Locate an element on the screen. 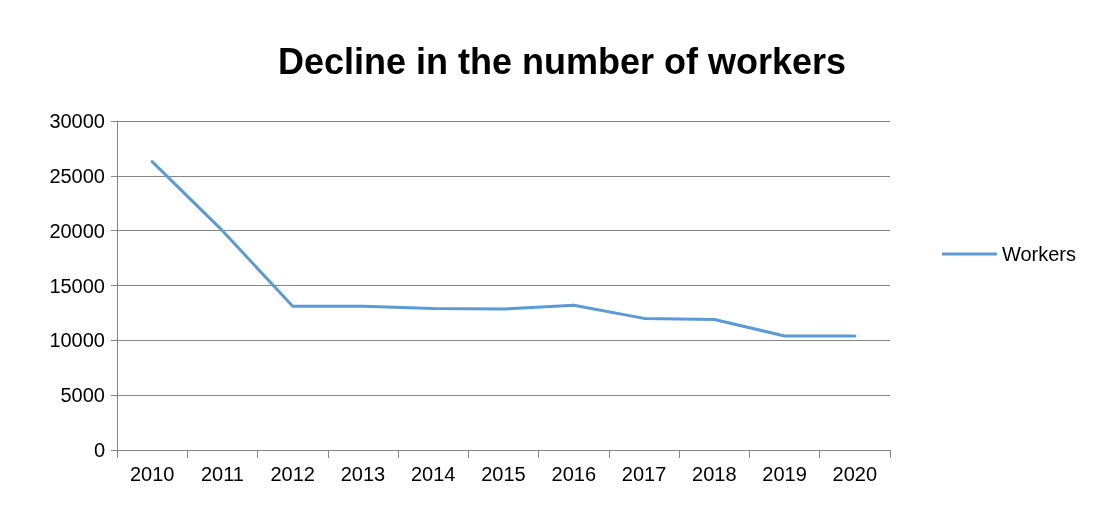  y-tick-label: 30000 is located at coordinates (77, 121).